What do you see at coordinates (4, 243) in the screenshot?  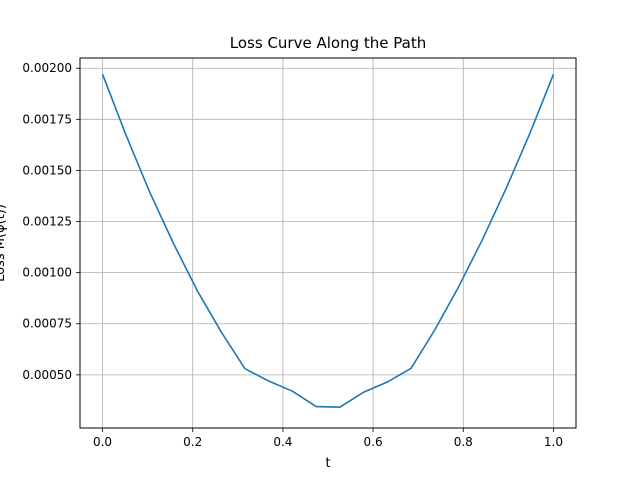 I see `y-axis-title: Loss M(φ(t))` at bounding box center [4, 243].